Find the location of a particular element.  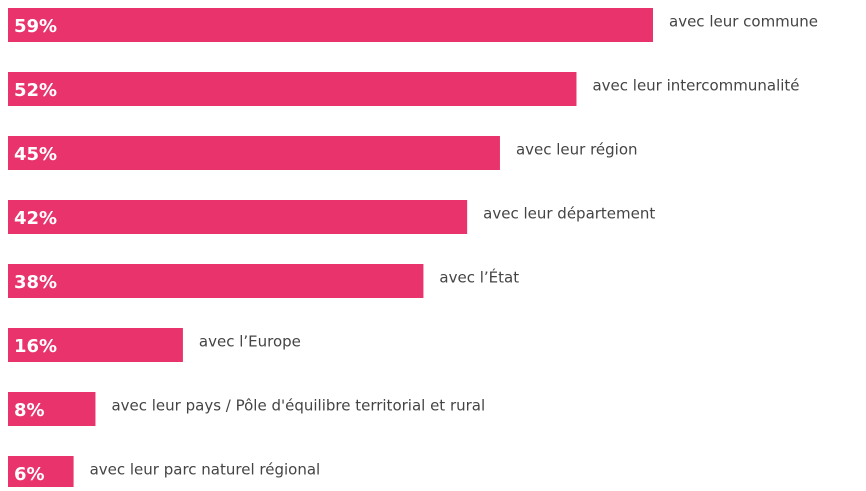

category-label: avec leur parc naturel régional is located at coordinates (205, 470).